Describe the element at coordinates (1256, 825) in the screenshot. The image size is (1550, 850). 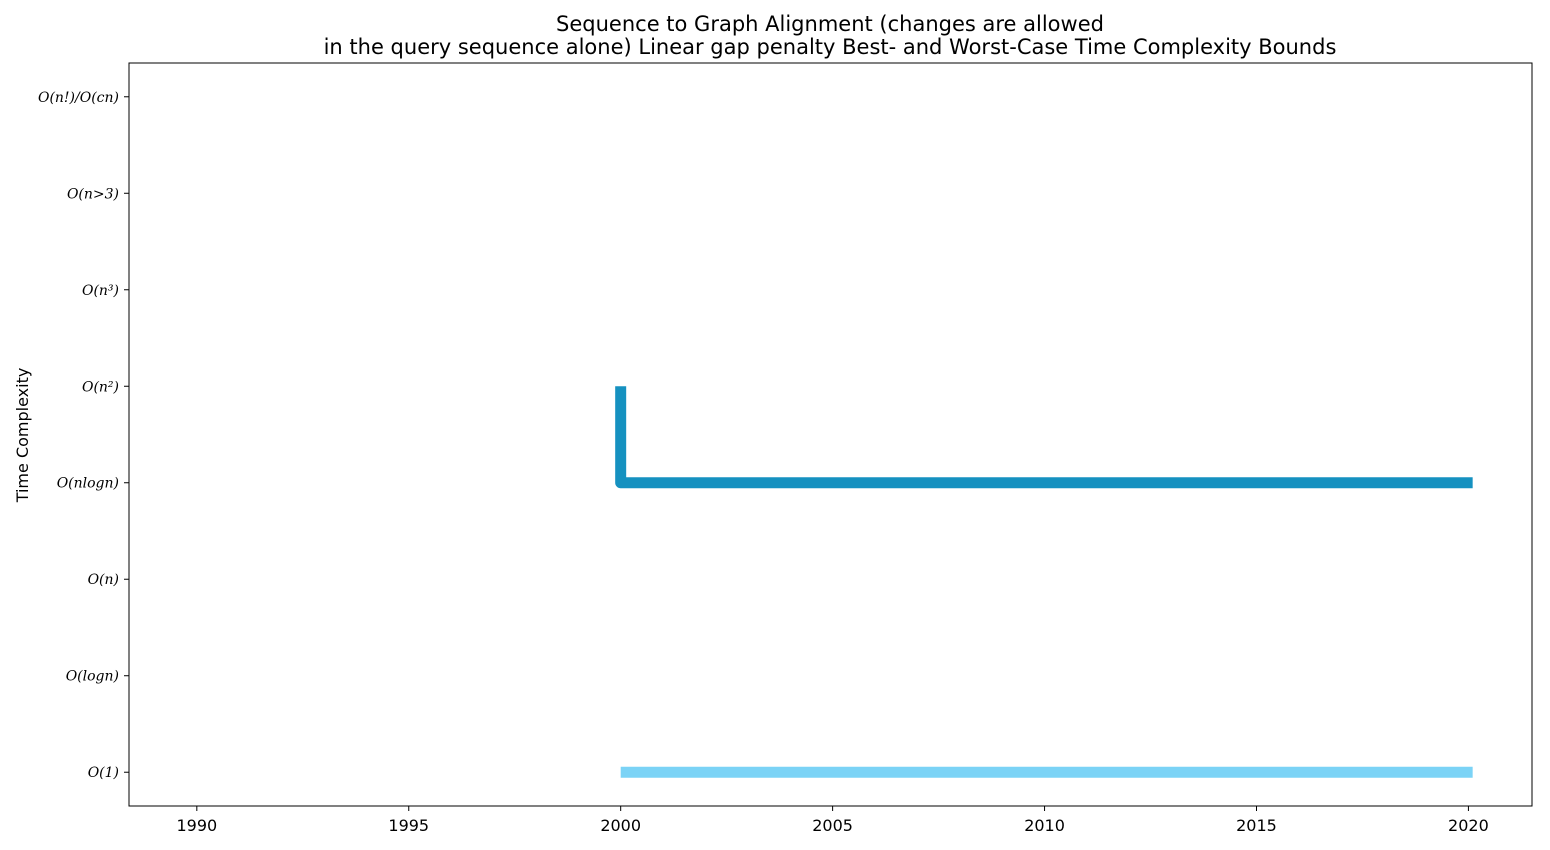
I see `x-tick-label: 2015` at that location.